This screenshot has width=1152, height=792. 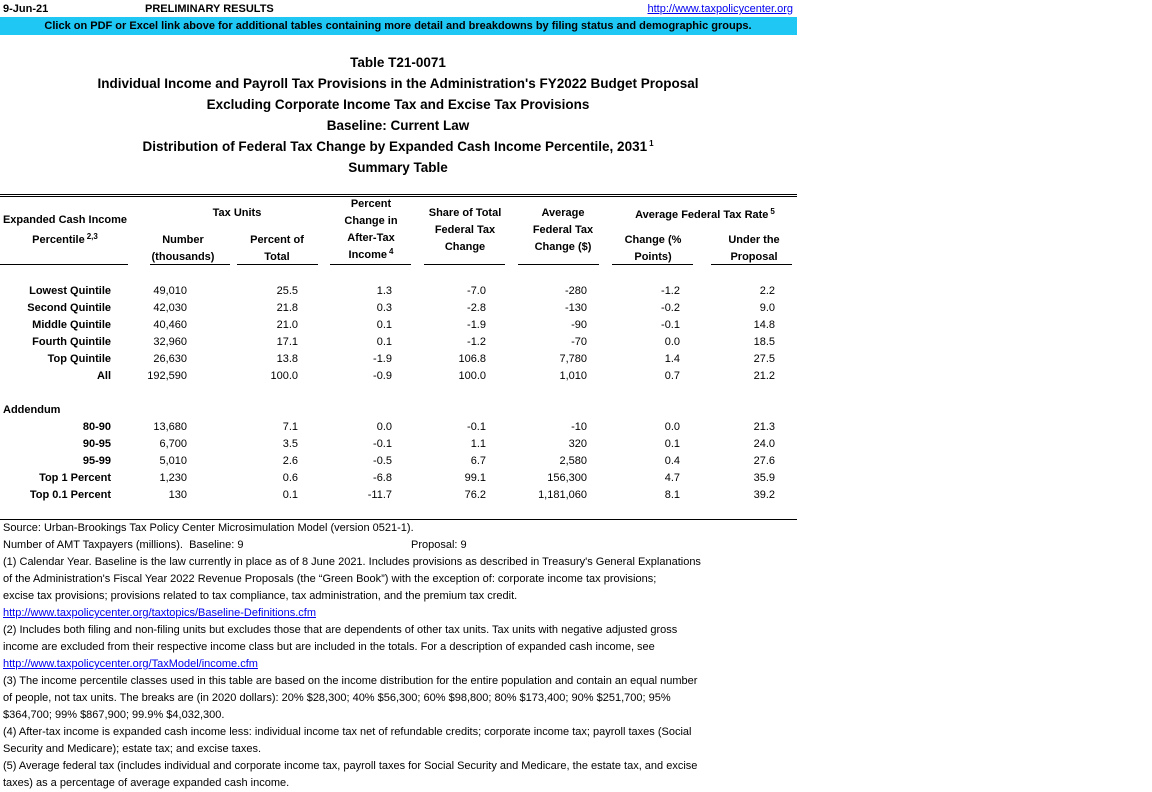 What do you see at coordinates (672, 461) in the screenshot?
I see `cell: 0.4` at bounding box center [672, 461].